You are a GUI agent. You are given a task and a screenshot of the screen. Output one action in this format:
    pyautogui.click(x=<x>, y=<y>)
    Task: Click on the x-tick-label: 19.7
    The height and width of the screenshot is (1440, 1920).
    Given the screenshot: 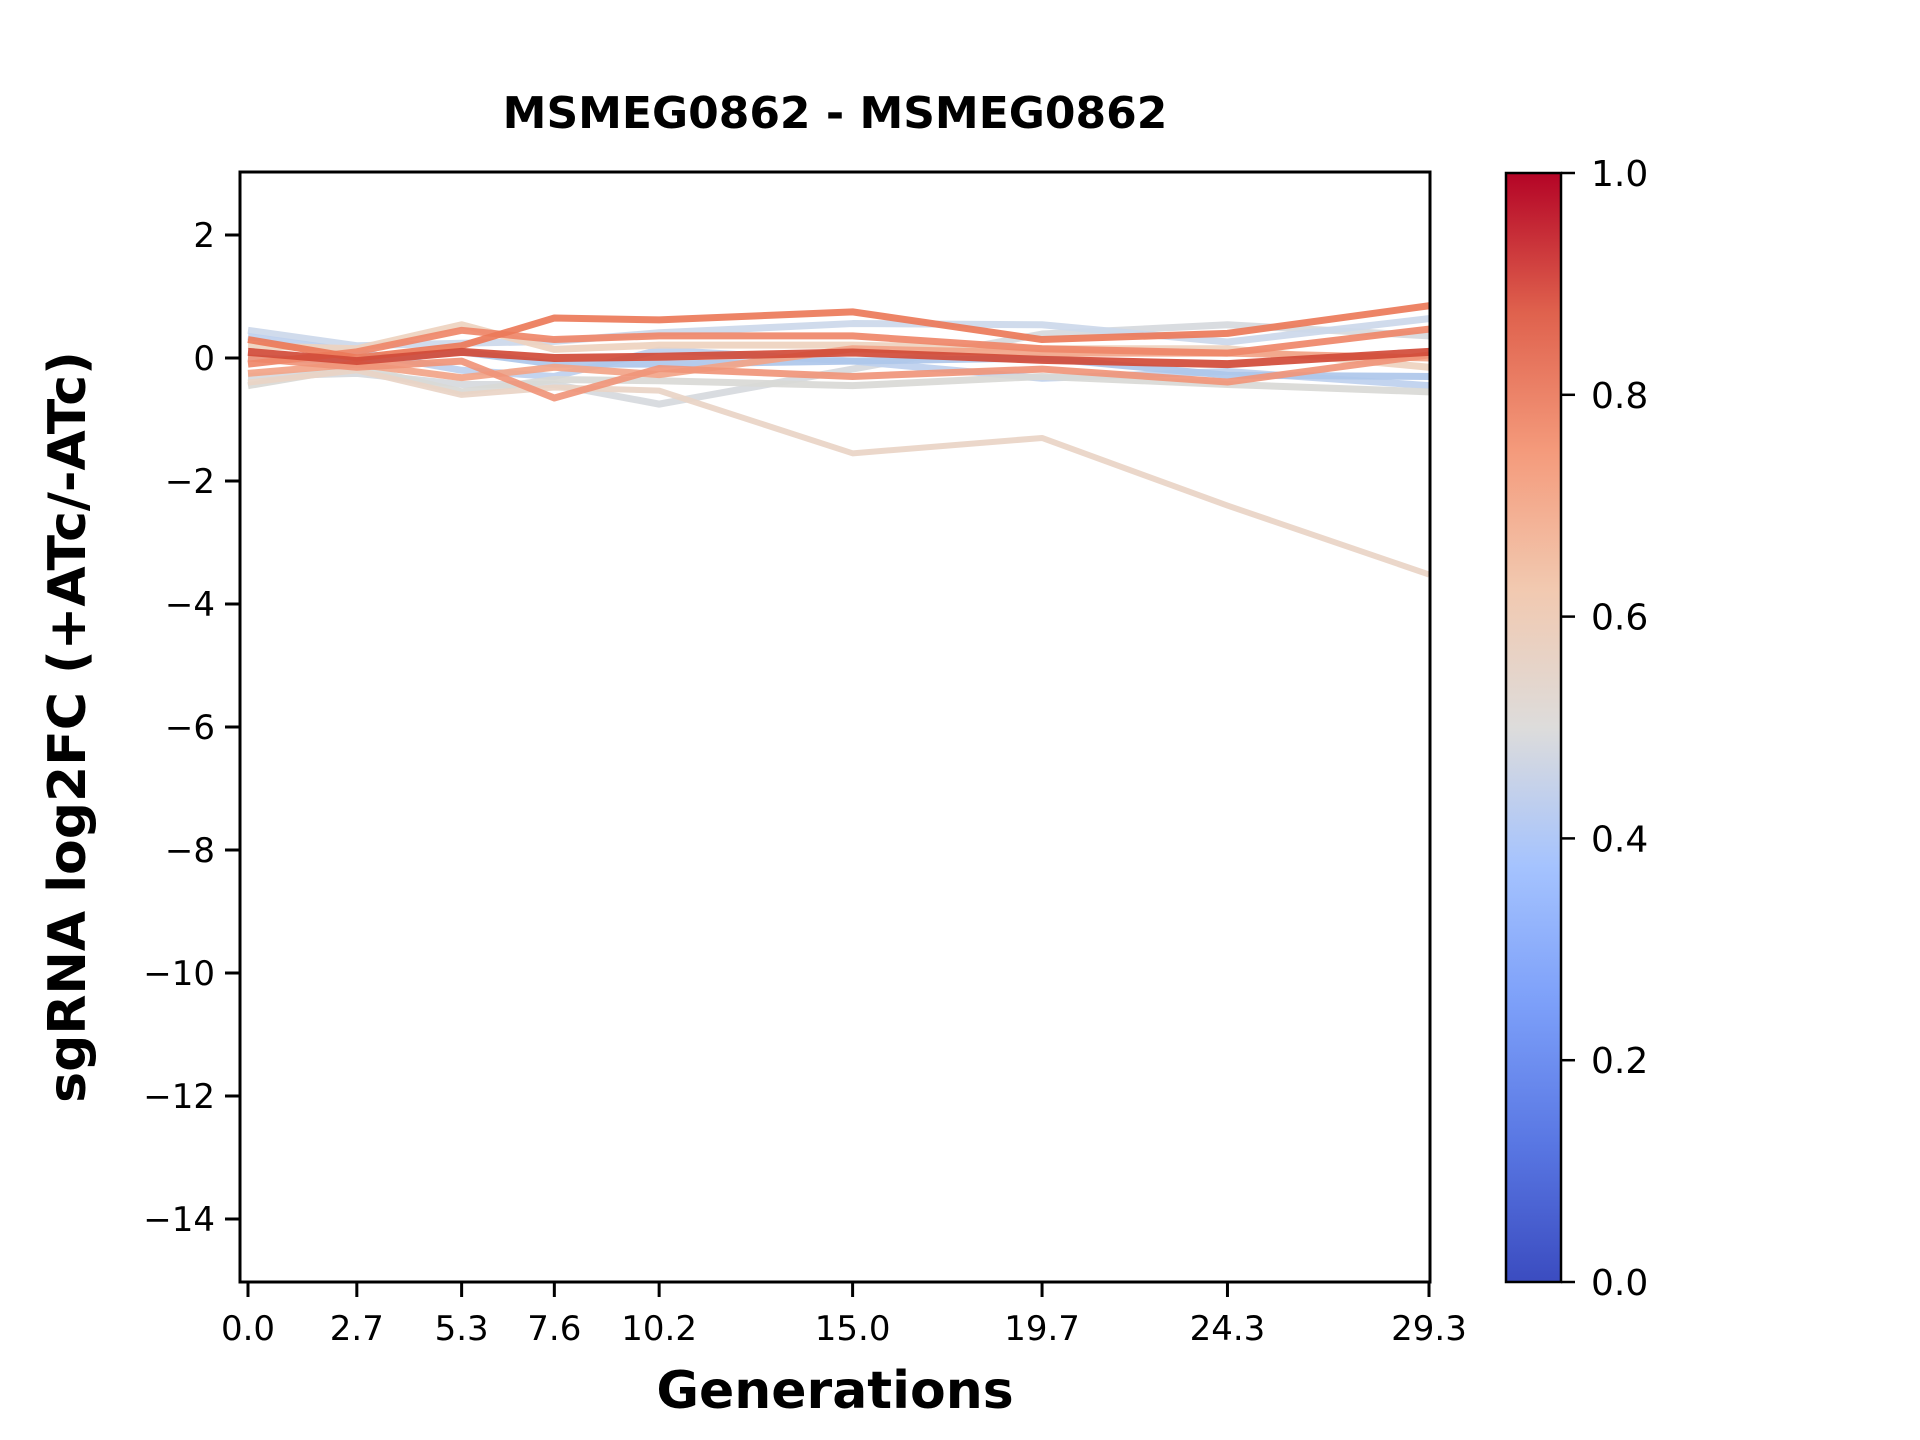 What is the action you would take?
    pyautogui.click(x=1042, y=1329)
    